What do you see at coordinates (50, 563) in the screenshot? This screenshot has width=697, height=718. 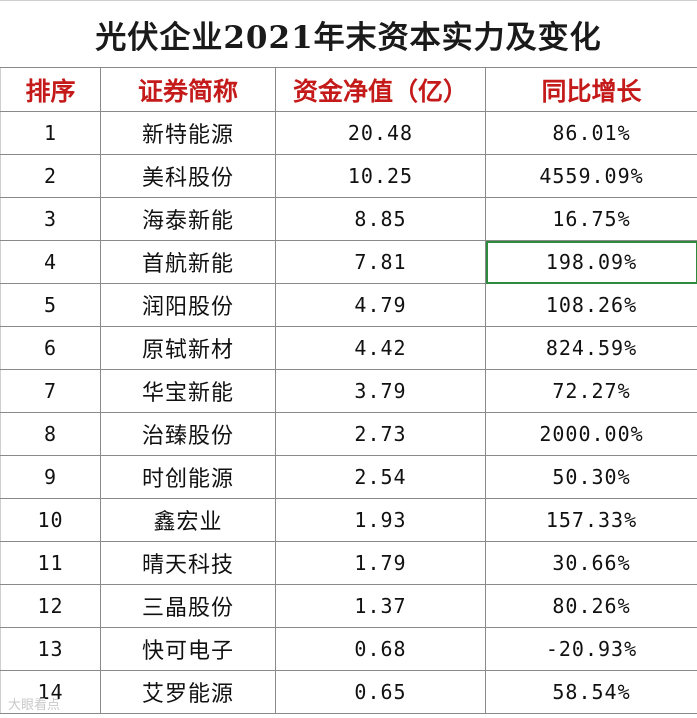 I see `rank-cell: 11` at bounding box center [50, 563].